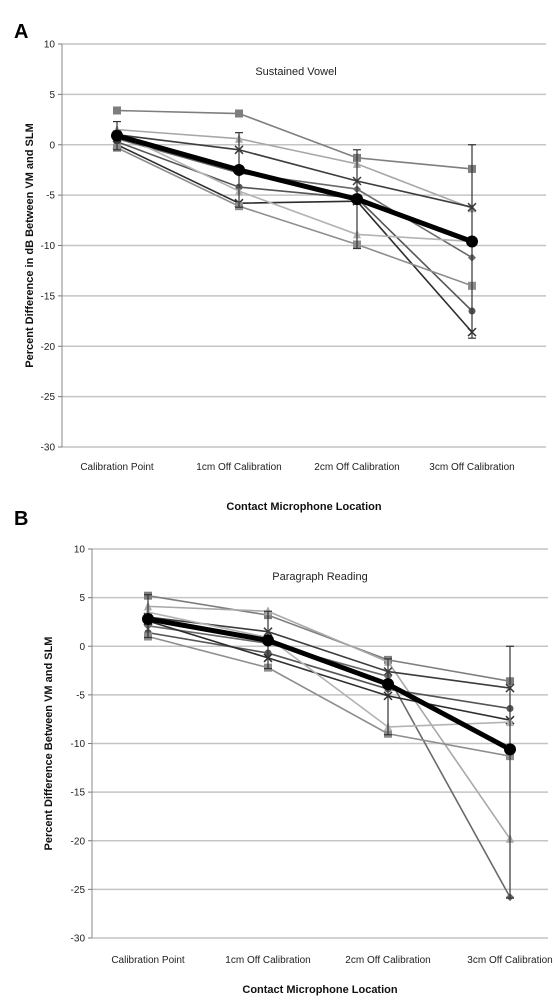 The height and width of the screenshot is (1002, 558). I want to click on chart-title: Paragraph Reading, so click(319, 577).